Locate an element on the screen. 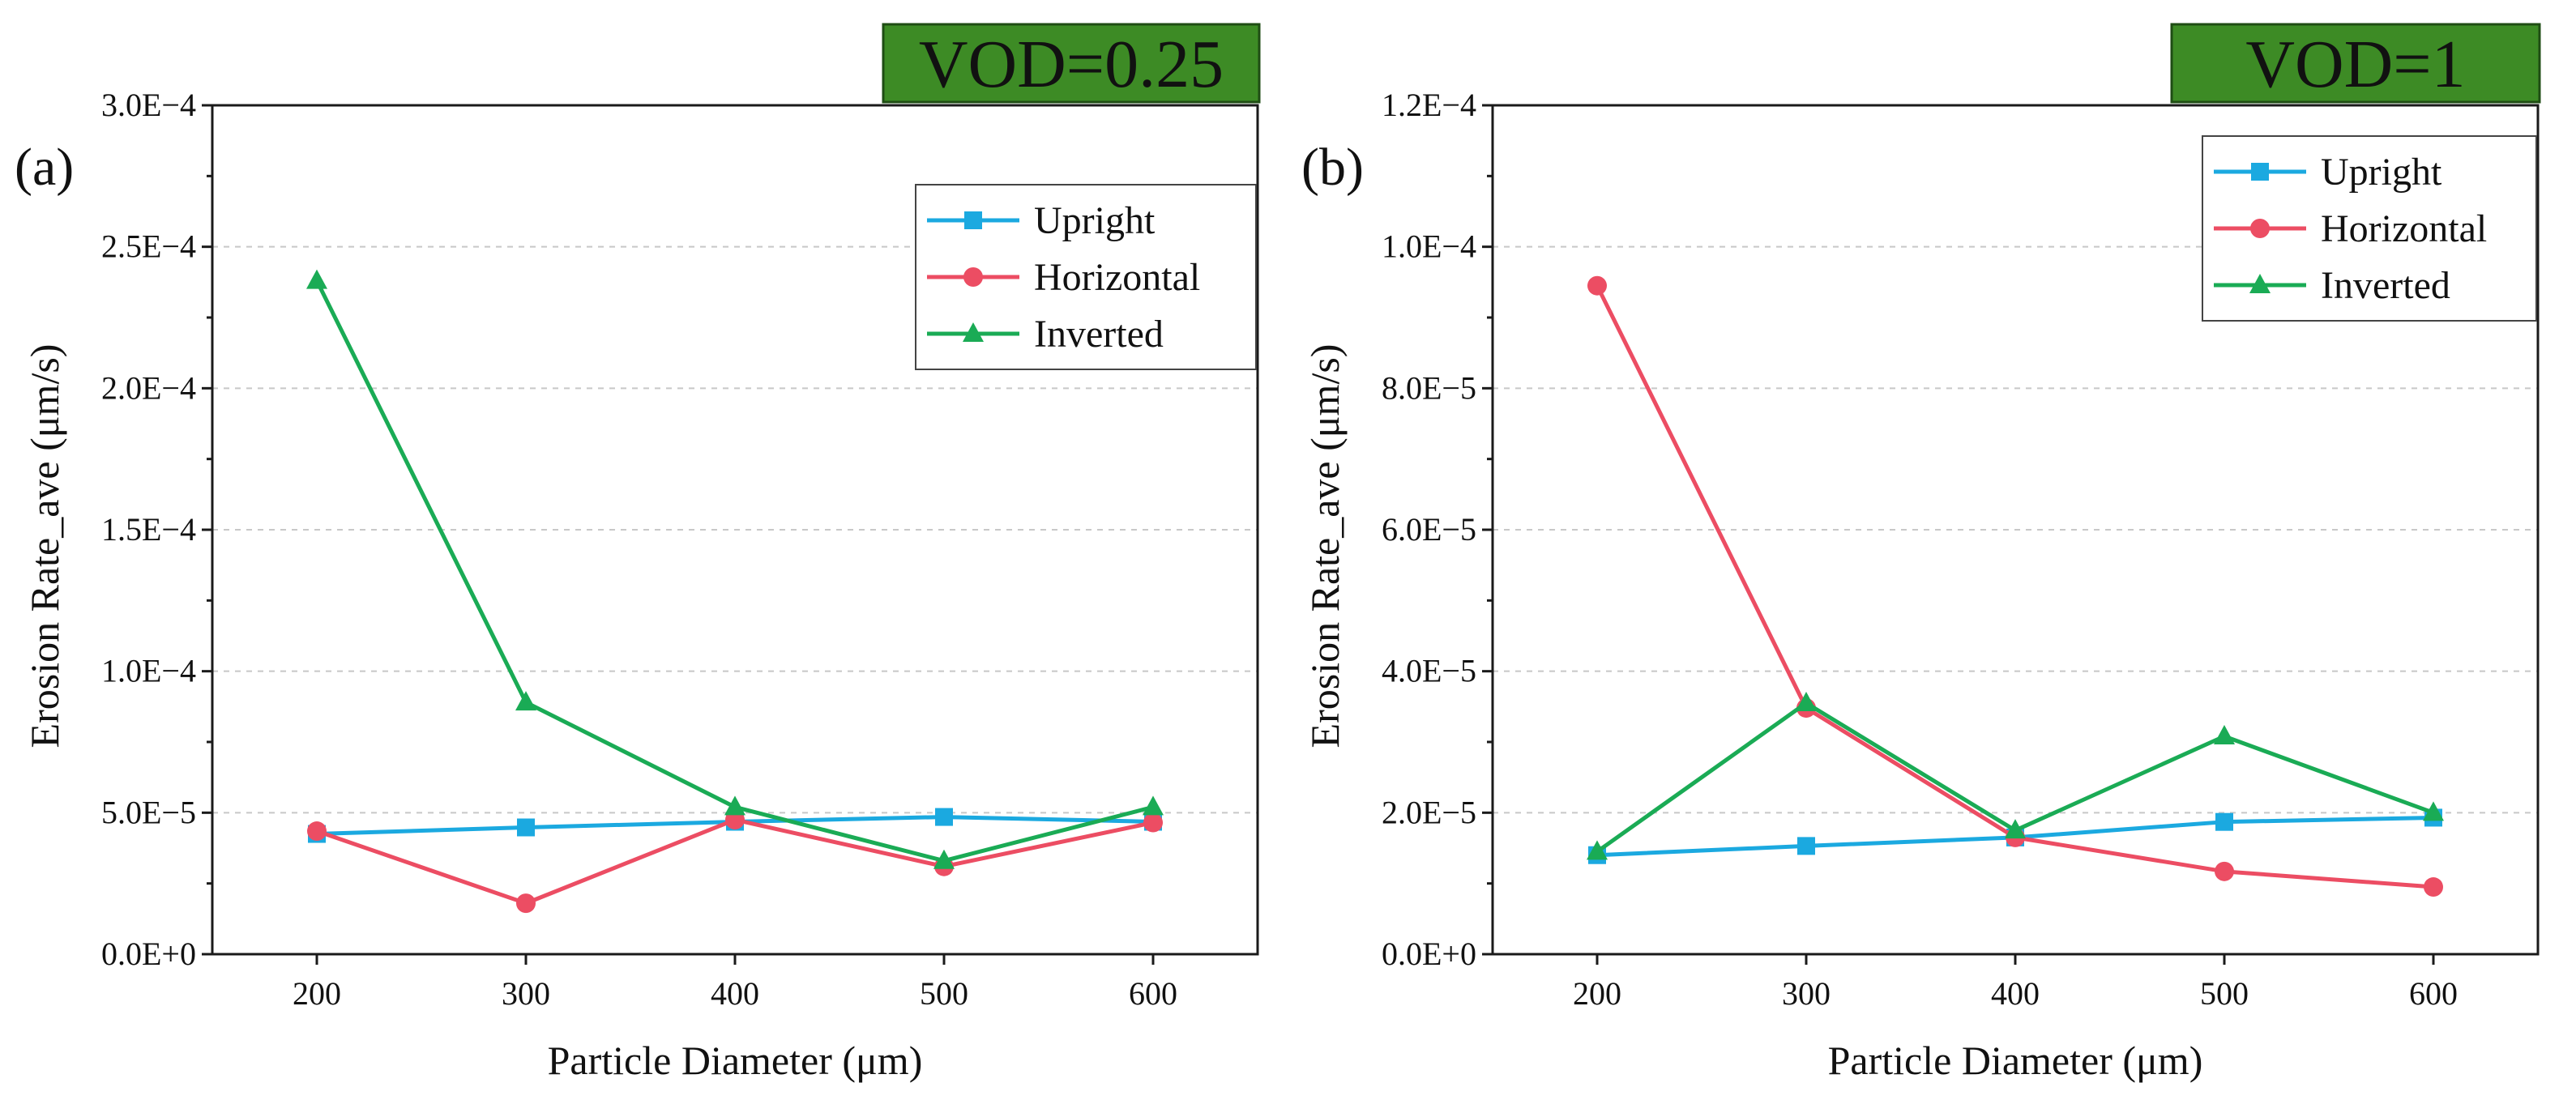  vod-banner-label: VOD=1 is located at coordinates (2355, 64).